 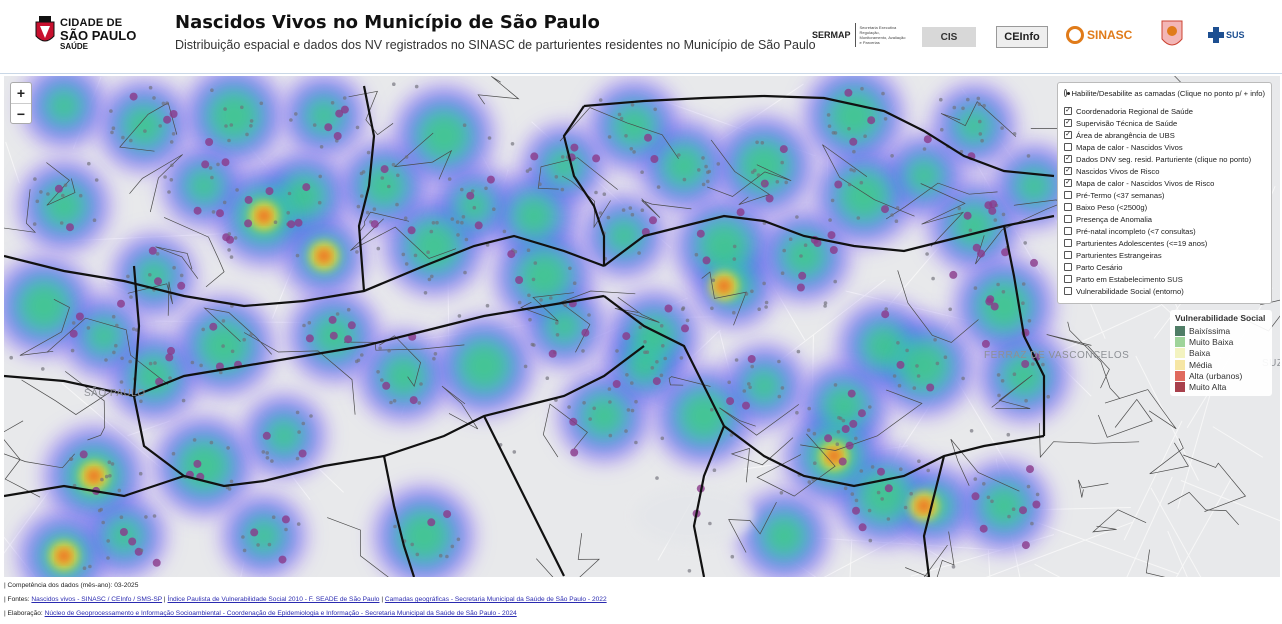 I want to click on layer-item: Baixo Peso (<2500g), so click(x=1164, y=207).